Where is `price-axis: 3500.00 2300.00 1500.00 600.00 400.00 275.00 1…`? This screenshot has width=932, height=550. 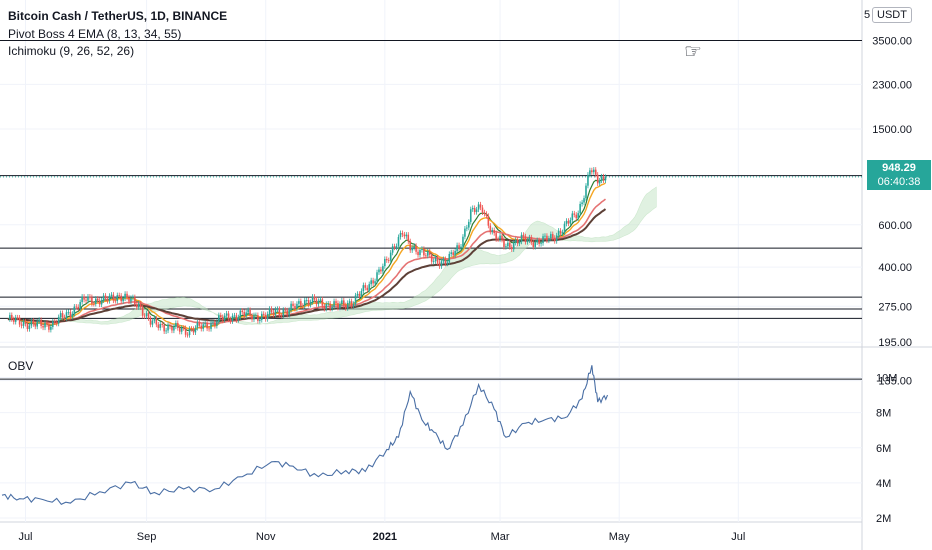
price-axis: 3500.00 2300.00 1500.00 600.00 400.00 275.00 1… is located at coordinates (892, 211).